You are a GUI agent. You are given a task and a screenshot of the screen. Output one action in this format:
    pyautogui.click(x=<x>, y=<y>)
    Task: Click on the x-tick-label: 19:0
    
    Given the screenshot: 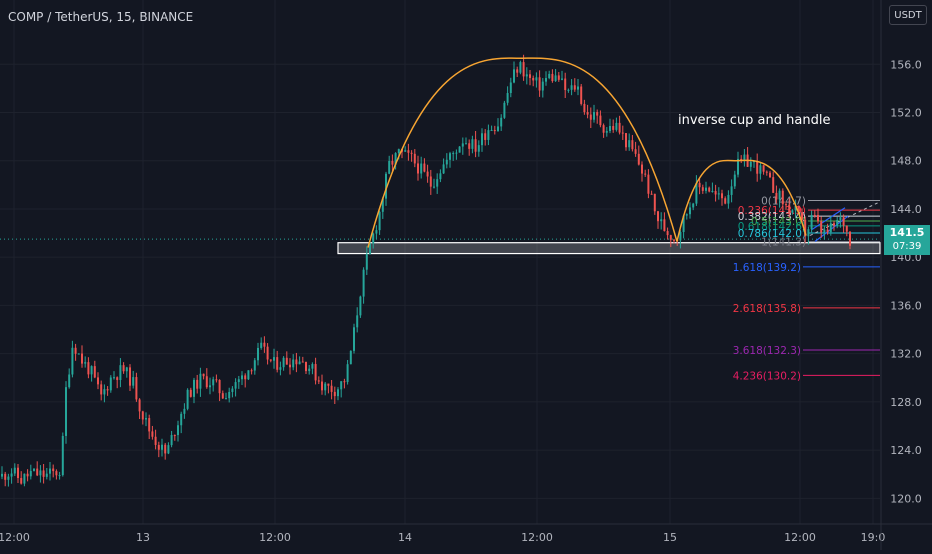 What is the action you would take?
    pyautogui.click(x=873, y=537)
    